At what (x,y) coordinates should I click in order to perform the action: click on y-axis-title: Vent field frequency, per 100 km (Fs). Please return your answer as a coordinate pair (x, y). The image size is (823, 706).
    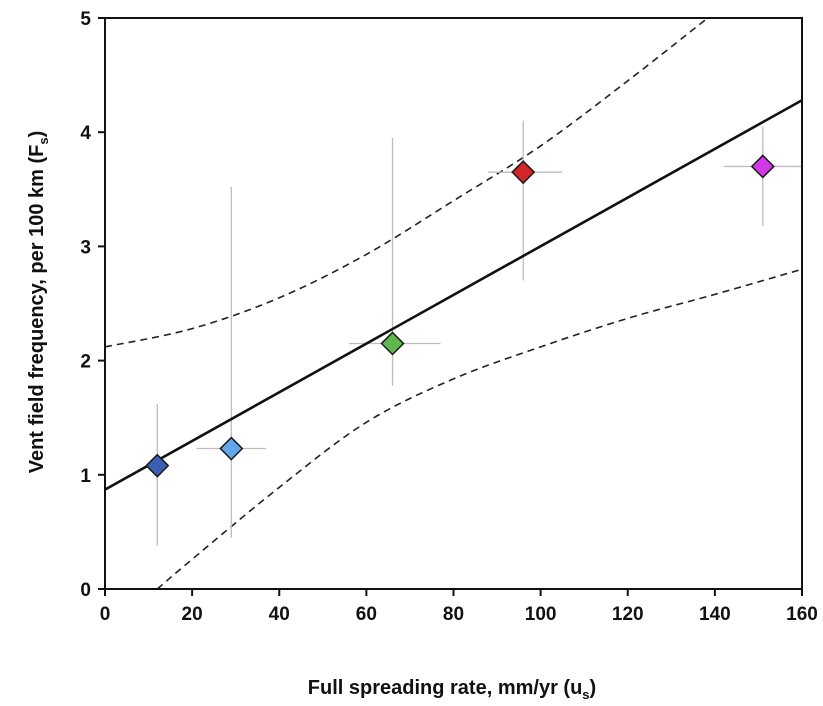
    Looking at the image, I should click on (38, 302).